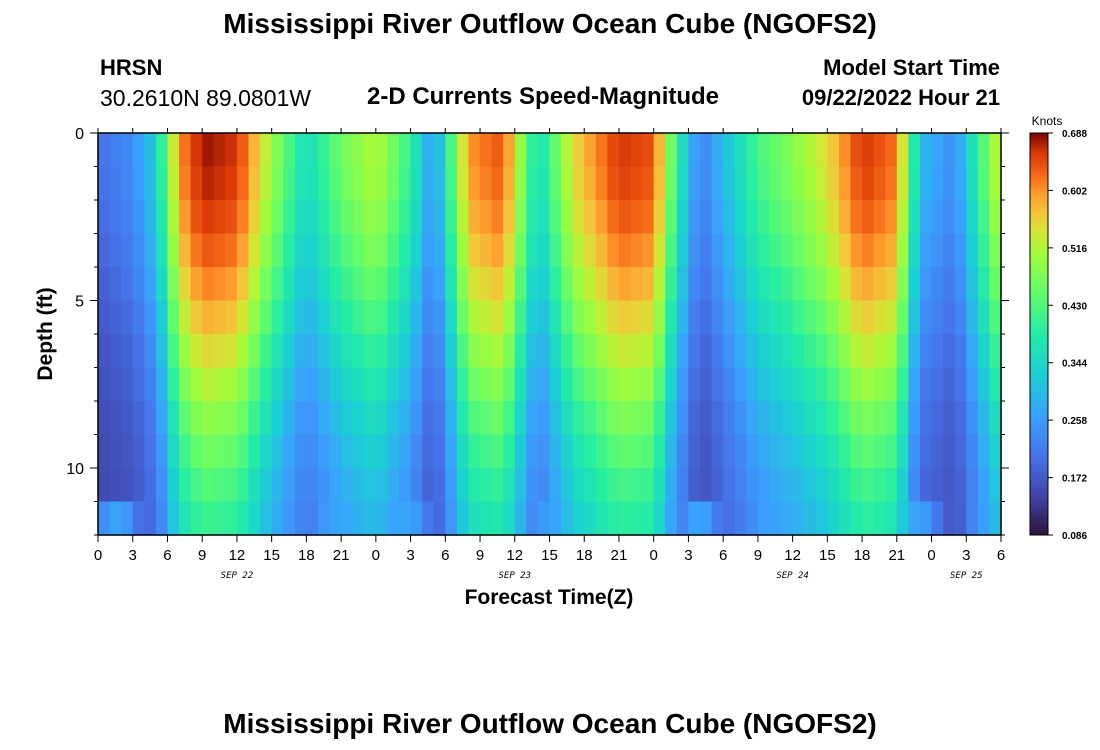 This screenshot has width=1100, height=750. I want to click on model-start-value: 09/22/2022 Hour 21, so click(900, 97).